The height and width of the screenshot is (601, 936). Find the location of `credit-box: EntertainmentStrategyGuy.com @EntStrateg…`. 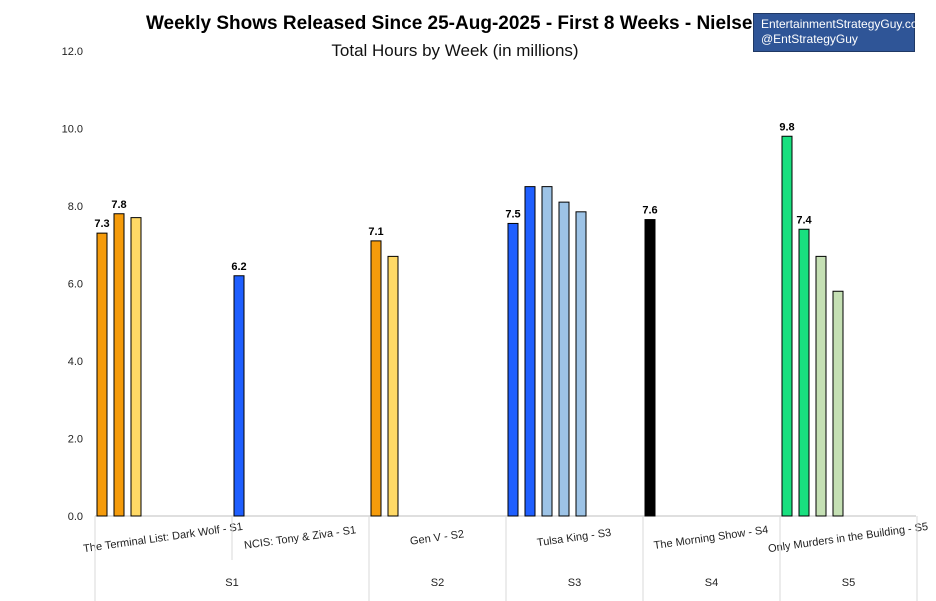

credit-box: EntertainmentStrategyGuy.com @EntStrateg… is located at coordinates (840, 32).